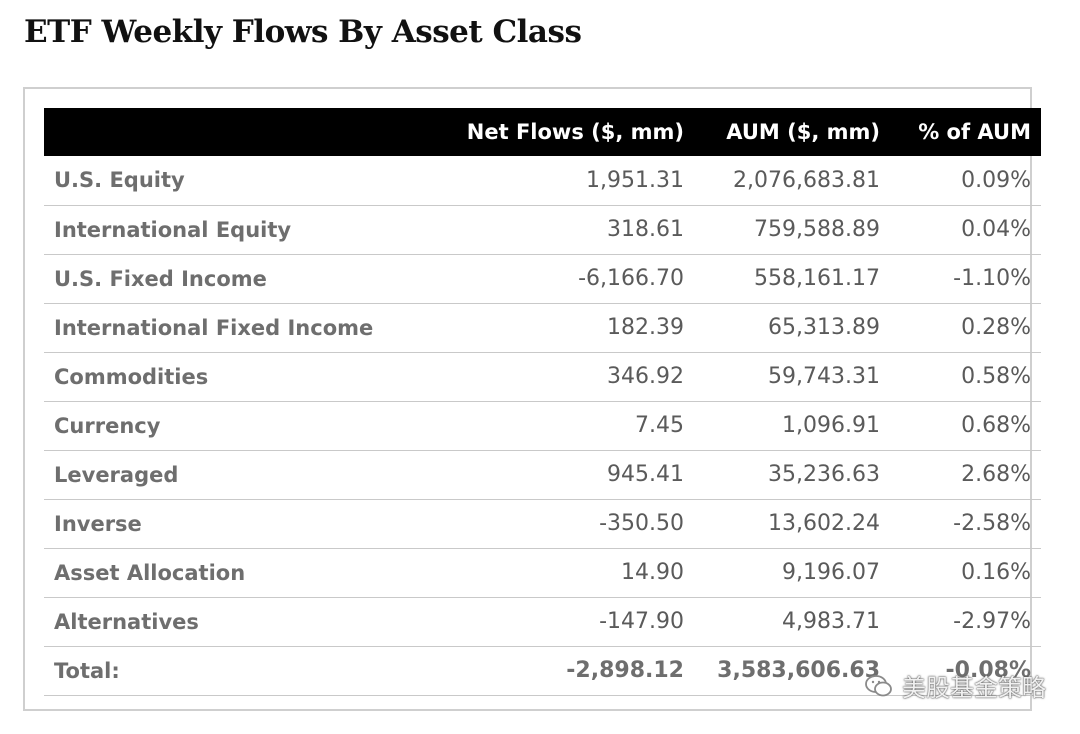 Image resolution: width=1080 pixels, height=734 pixels. I want to click on cell-net-flows: 346.92, so click(554, 377).